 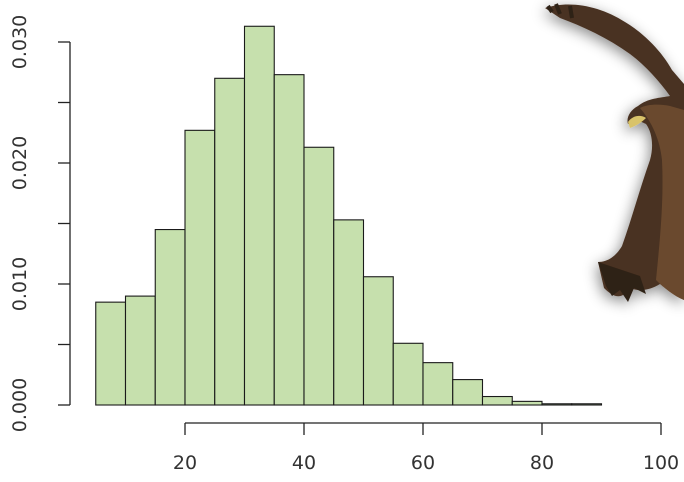 I want to click on y-tick-label: 0.020, so click(x=20, y=163).